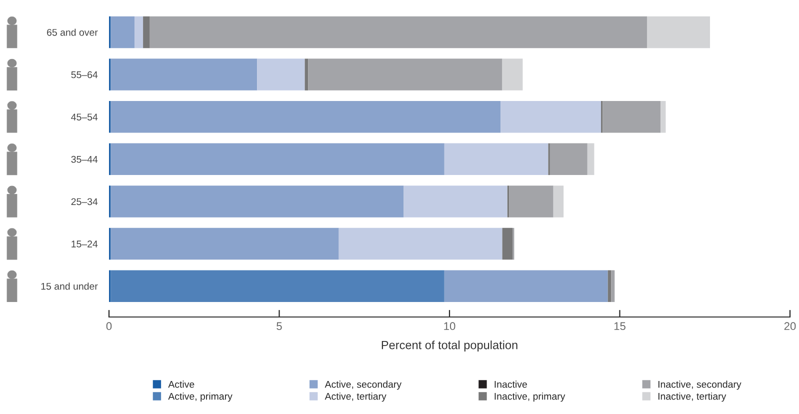 Image resolution: width=799 pixels, height=414 pixels. What do you see at coordinates (84, 159) in the screenshot?
I see `y-tick-label: 35–44` at bounding box center [84, 159].